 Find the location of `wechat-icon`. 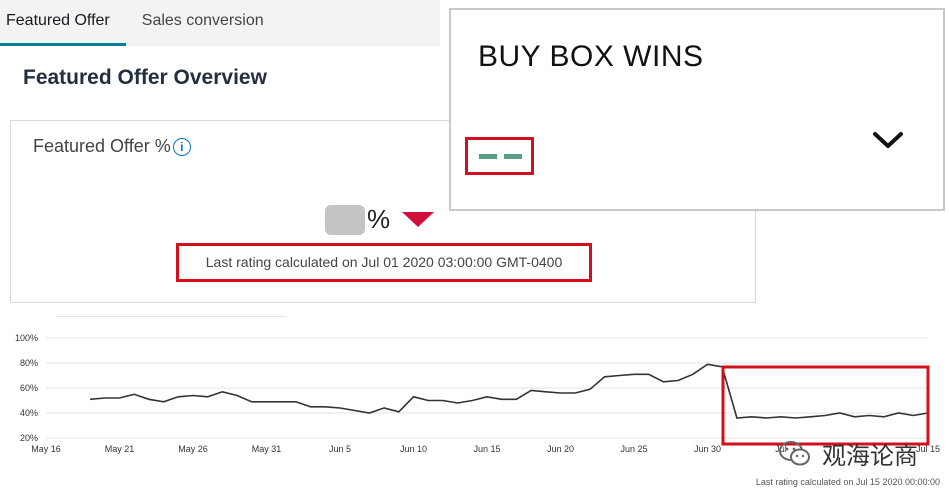

wechat-icon is located at coordinates (794, 452).